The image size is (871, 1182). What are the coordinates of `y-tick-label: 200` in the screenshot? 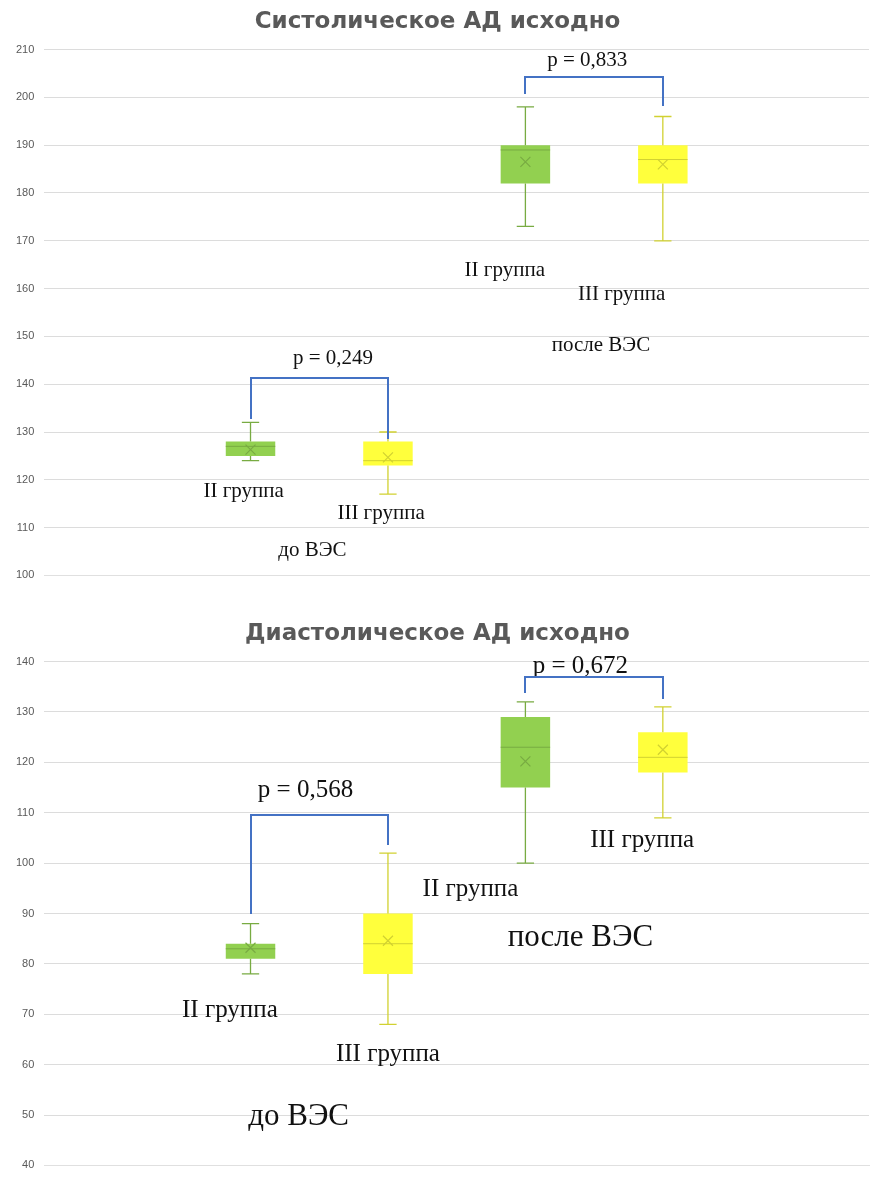 It's located at (25, 96).